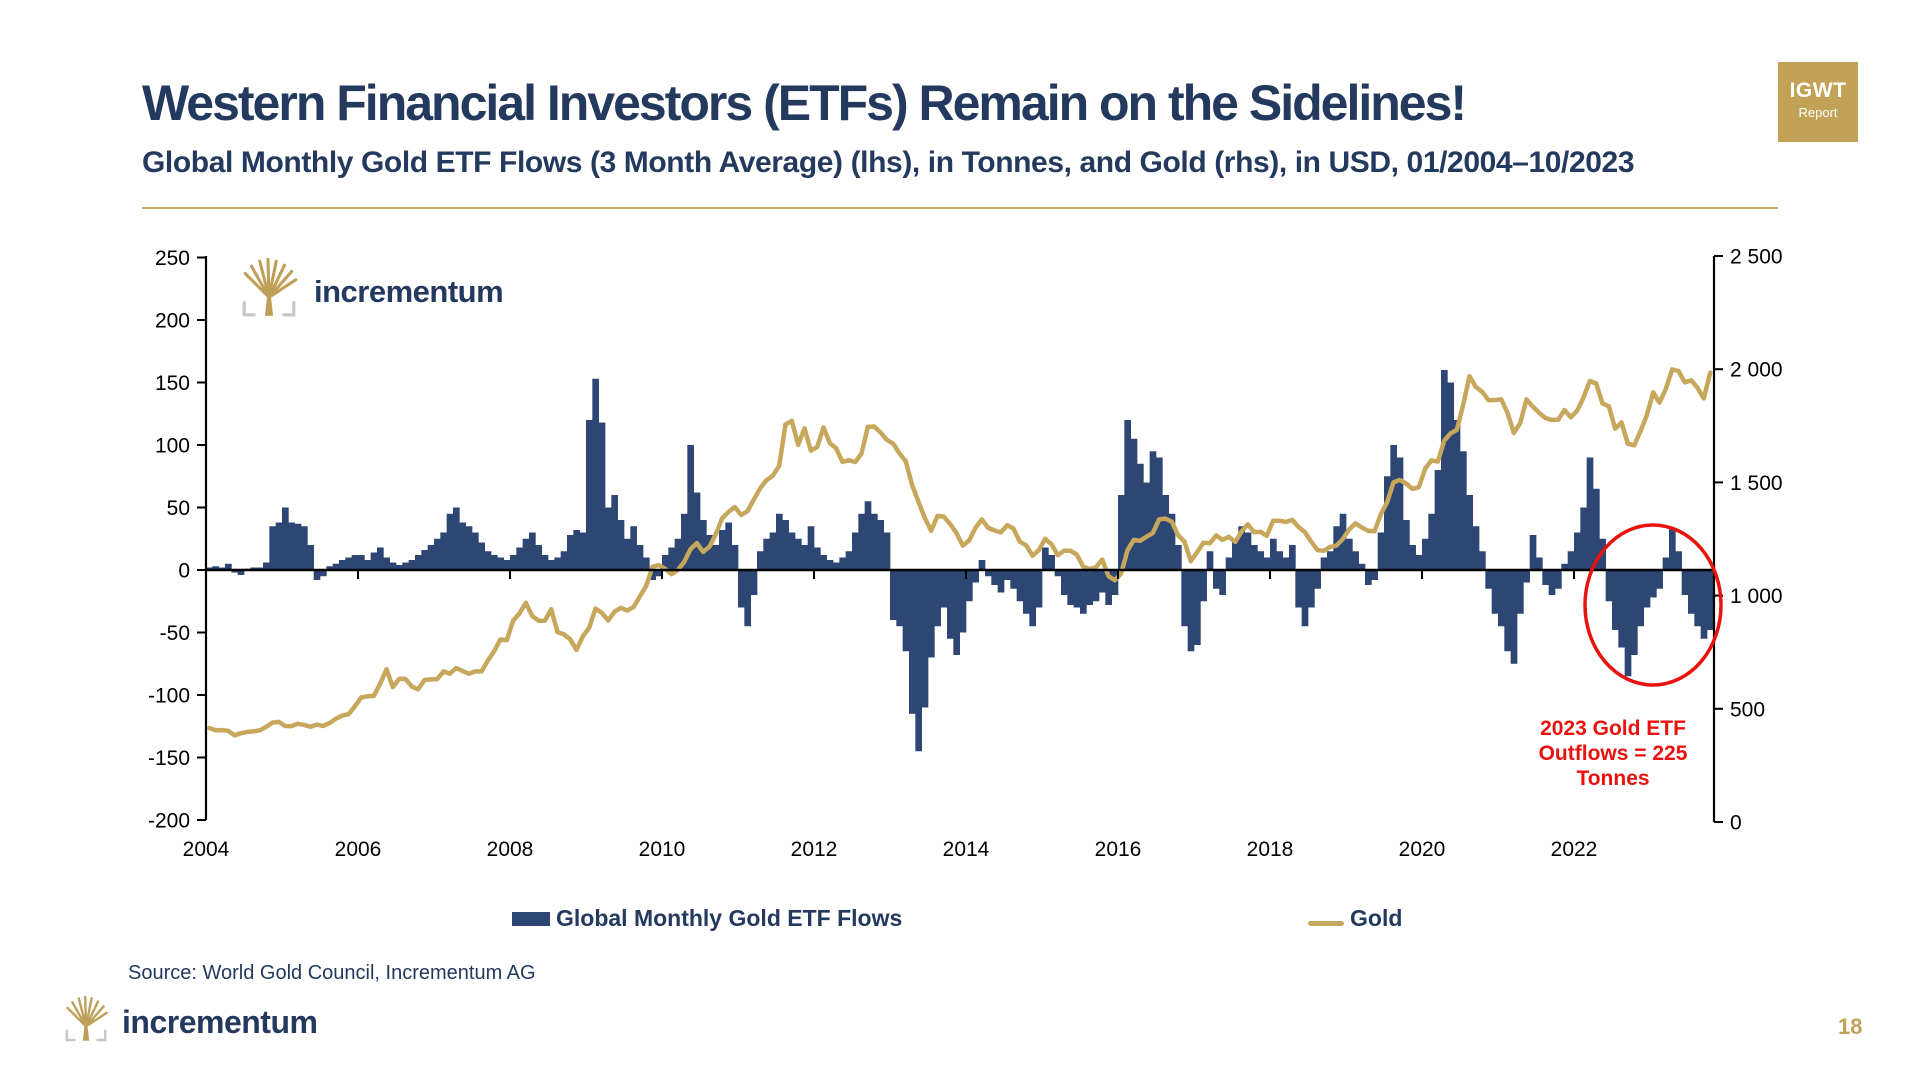  What do you see at coordinates (814, 849) in the screenshot?
I see `svg-text: 2012` at bounding box center [814, 849].